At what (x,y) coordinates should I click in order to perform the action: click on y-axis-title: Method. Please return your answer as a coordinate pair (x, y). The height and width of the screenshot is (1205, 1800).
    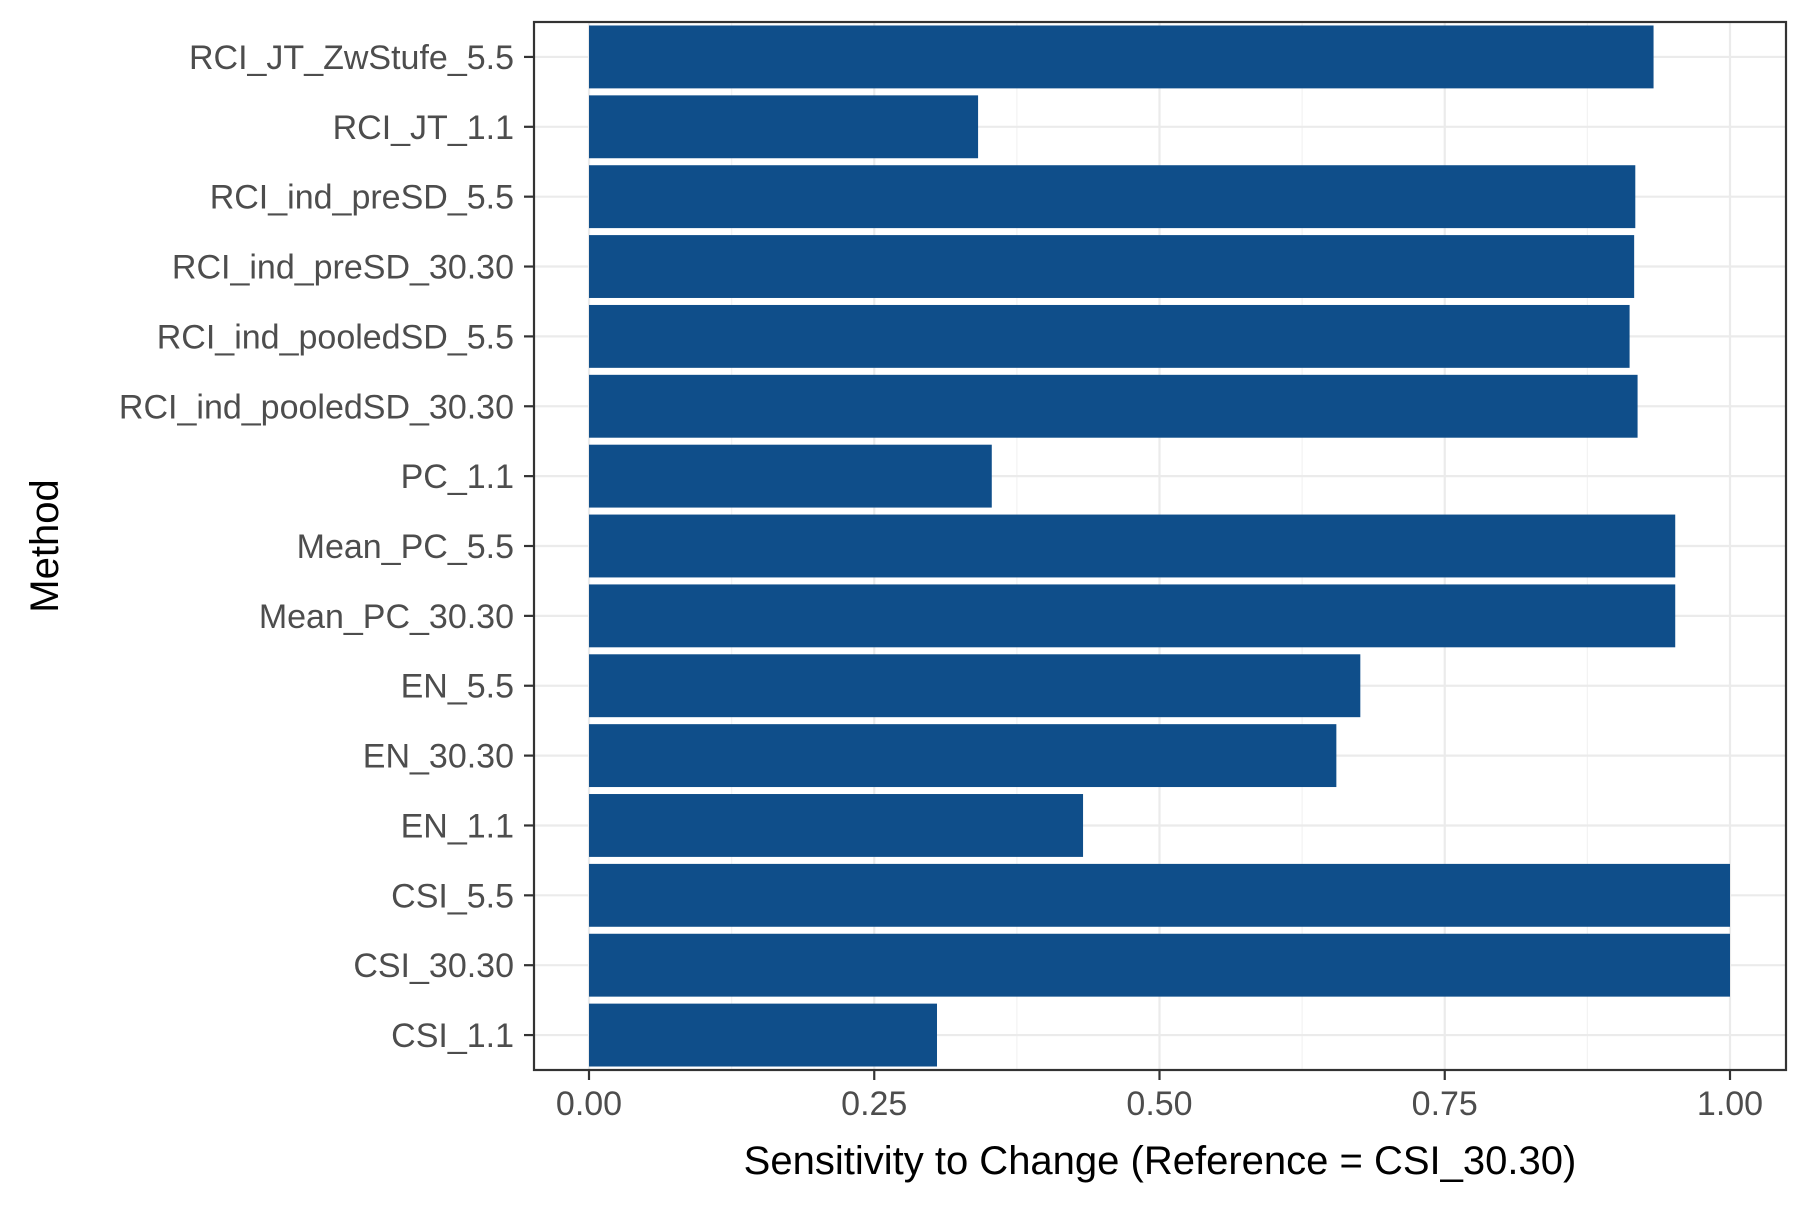
    Looking at the image, I should click on (45, 545).